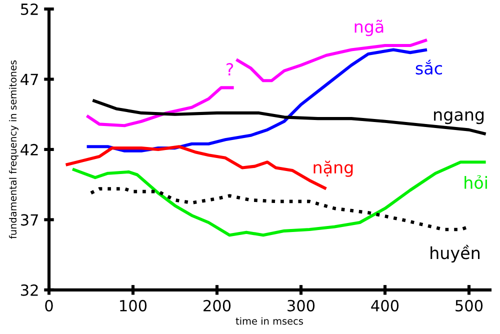 This screenshot has height=334, width=500. Describe the element at coordinates (29, 150) in the screenshot. I see `y-tick-label: 42` at that location.